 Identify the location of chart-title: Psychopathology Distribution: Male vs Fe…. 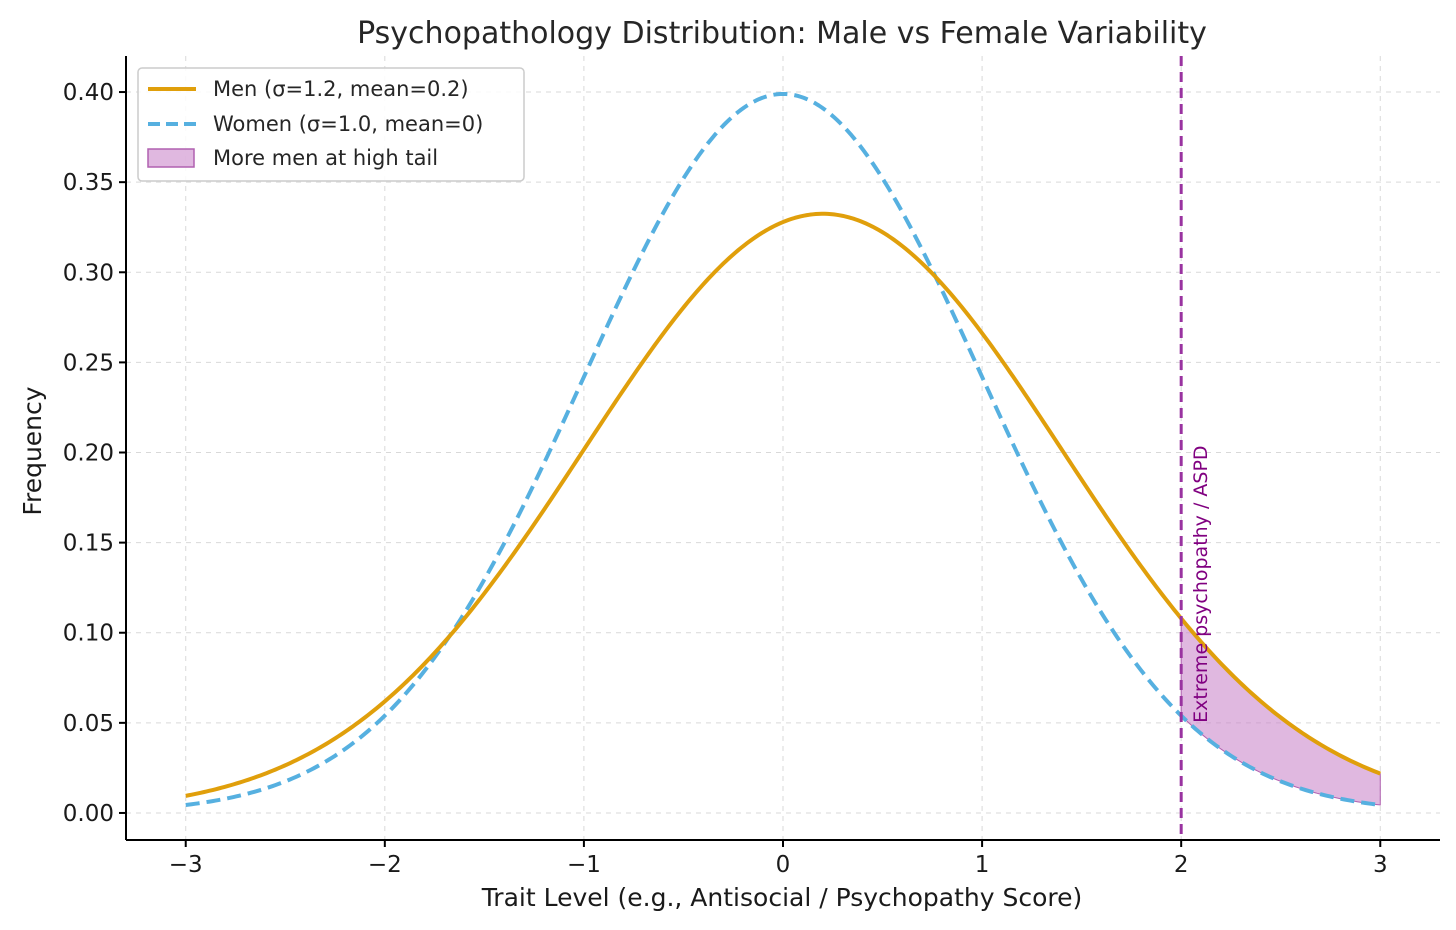
(782, 33).